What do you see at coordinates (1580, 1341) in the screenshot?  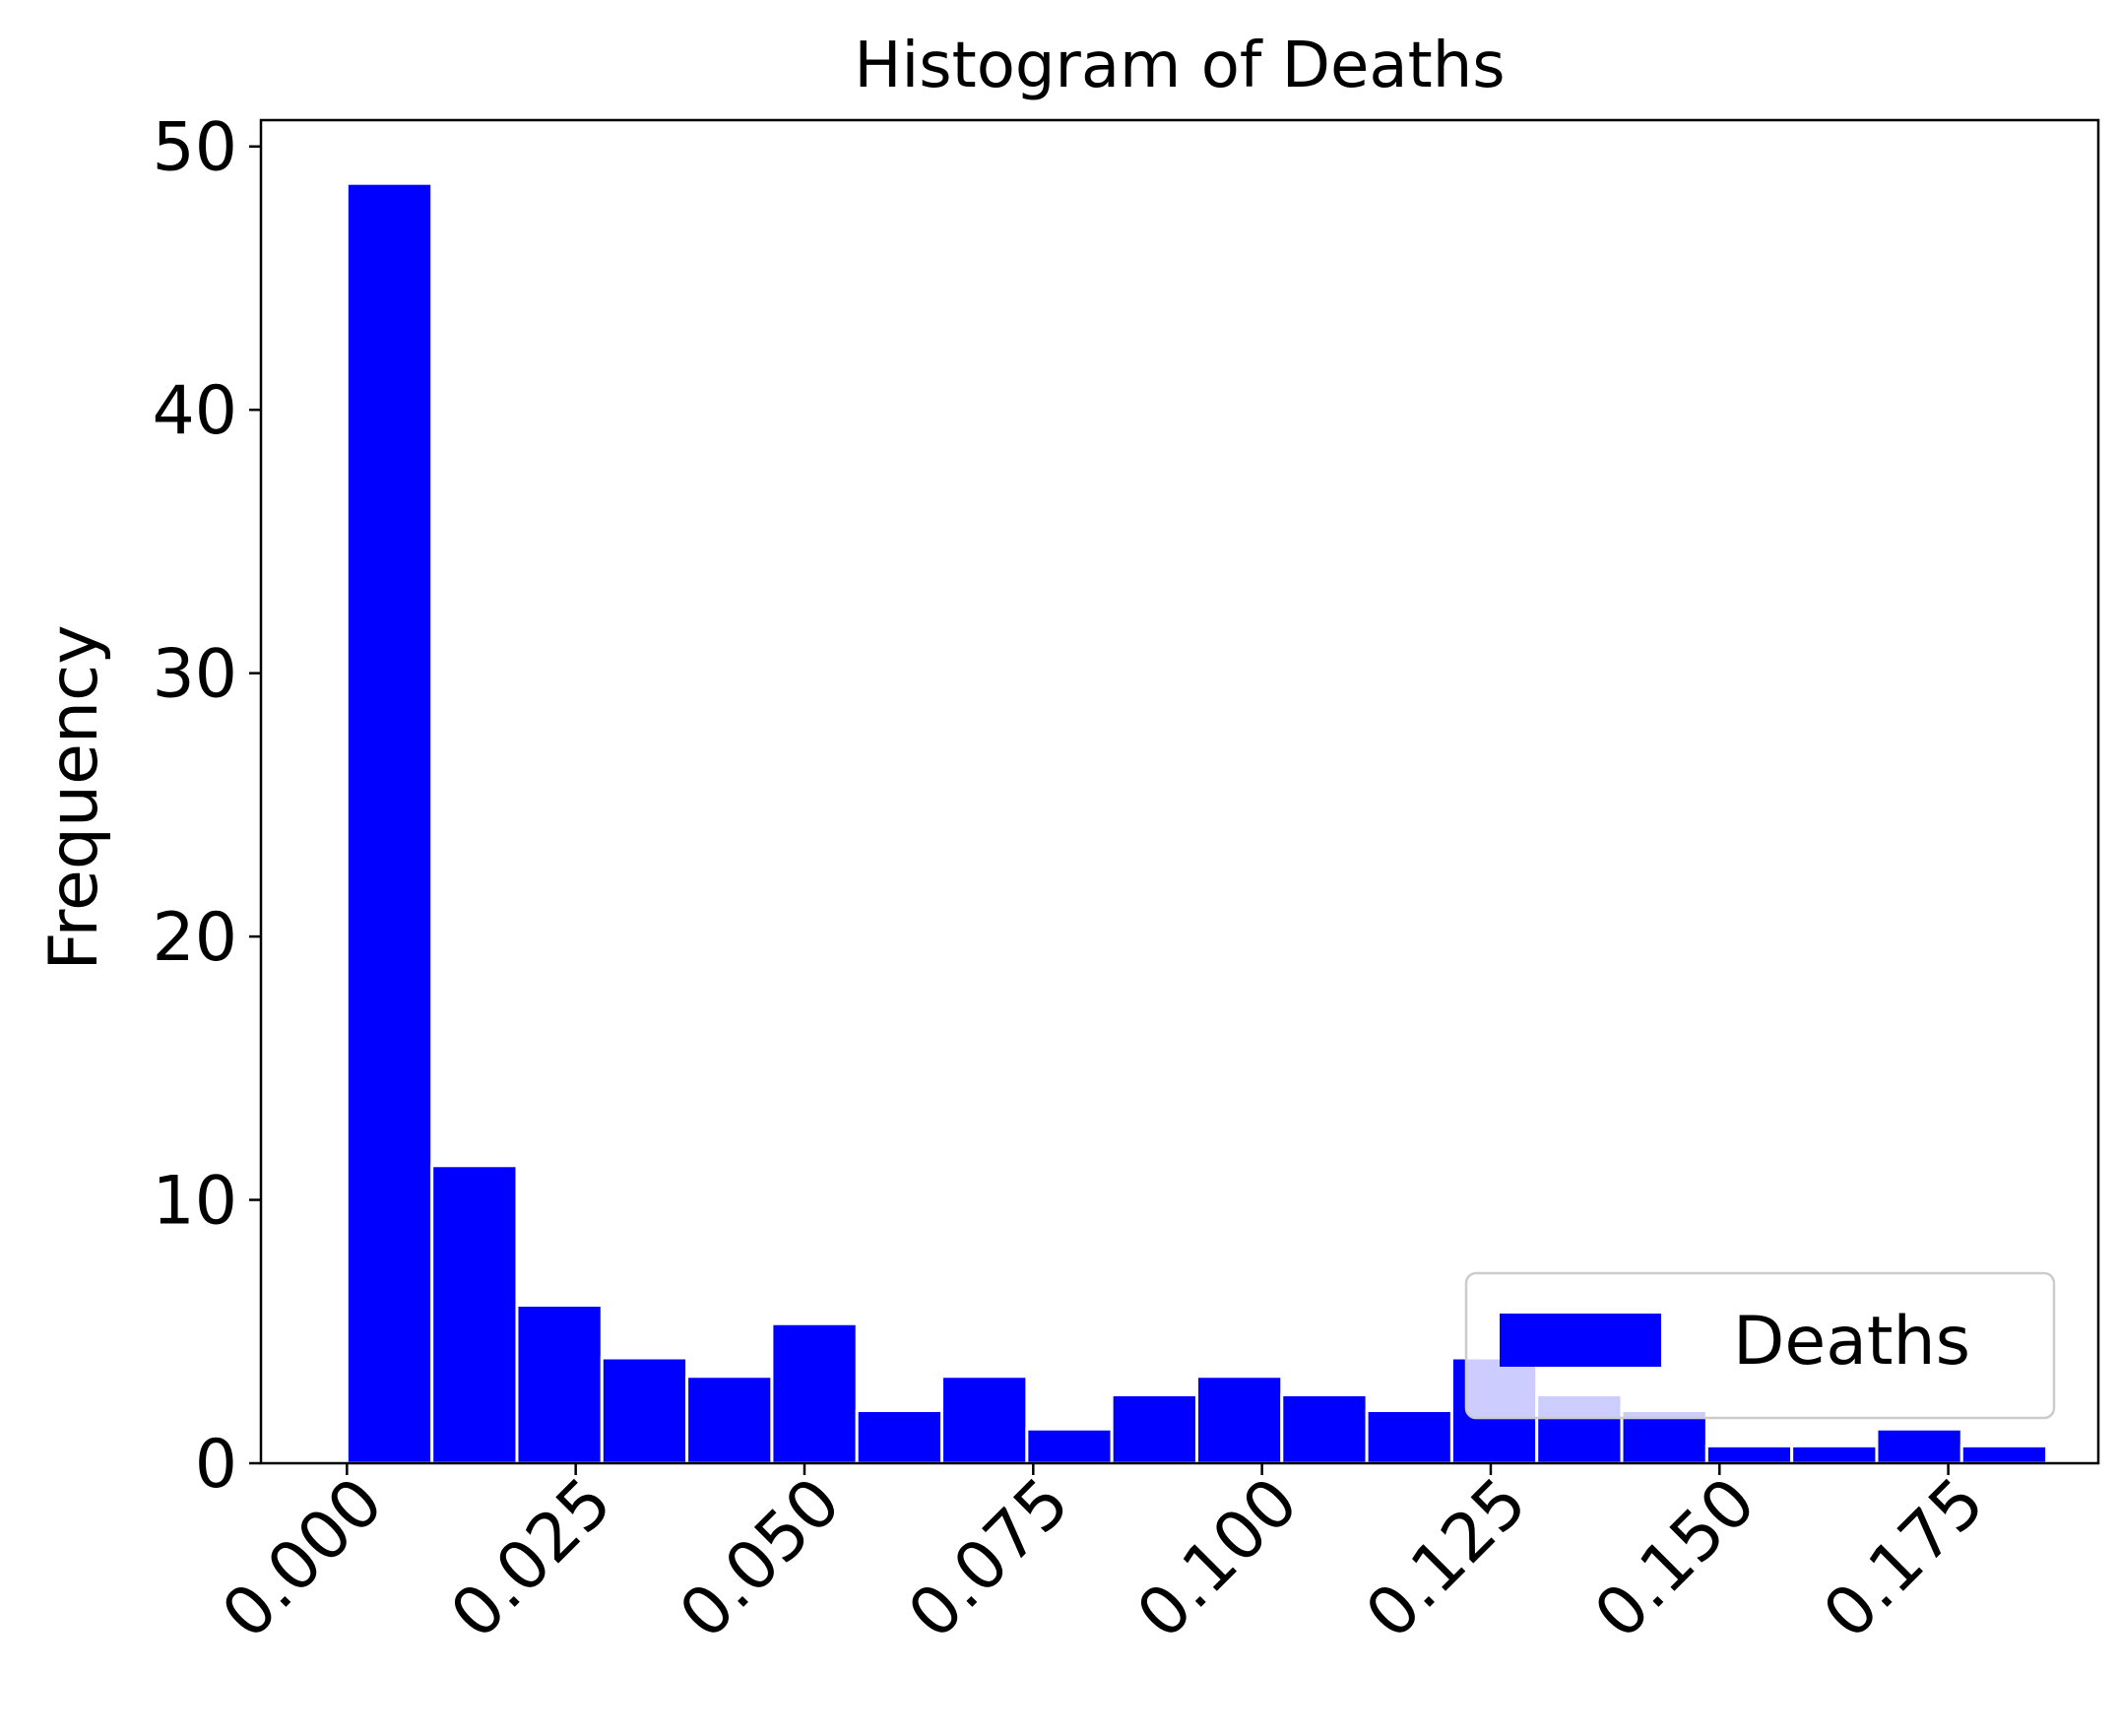 I see `legend-swatch-deaths` at bounding box center [1580, 1341].